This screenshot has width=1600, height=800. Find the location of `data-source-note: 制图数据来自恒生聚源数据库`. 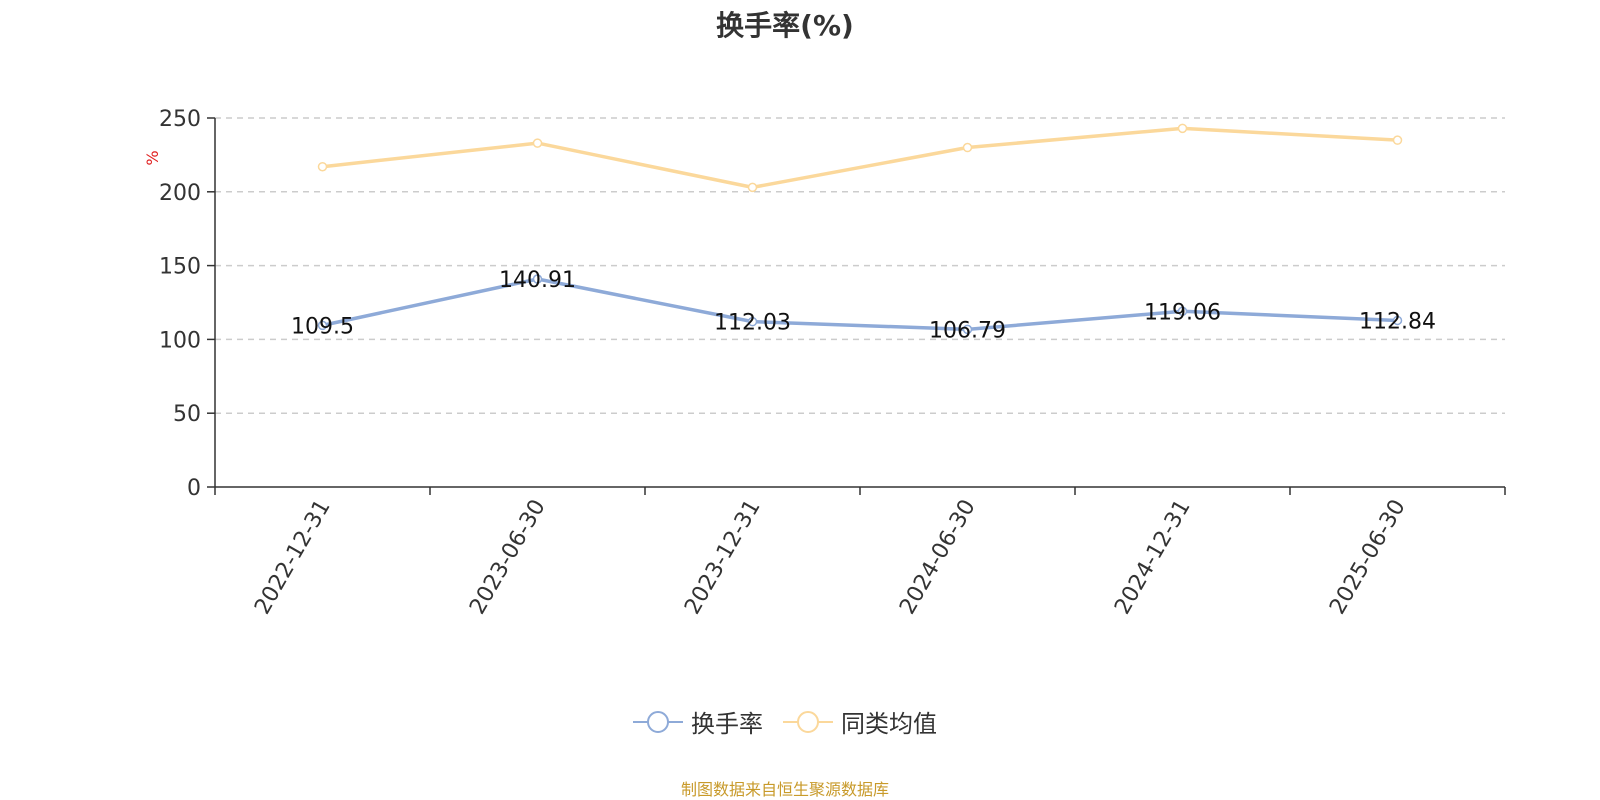

data-source-note: 制图数据来自恒生聚源数据库 is located at coordinates (784, 789).